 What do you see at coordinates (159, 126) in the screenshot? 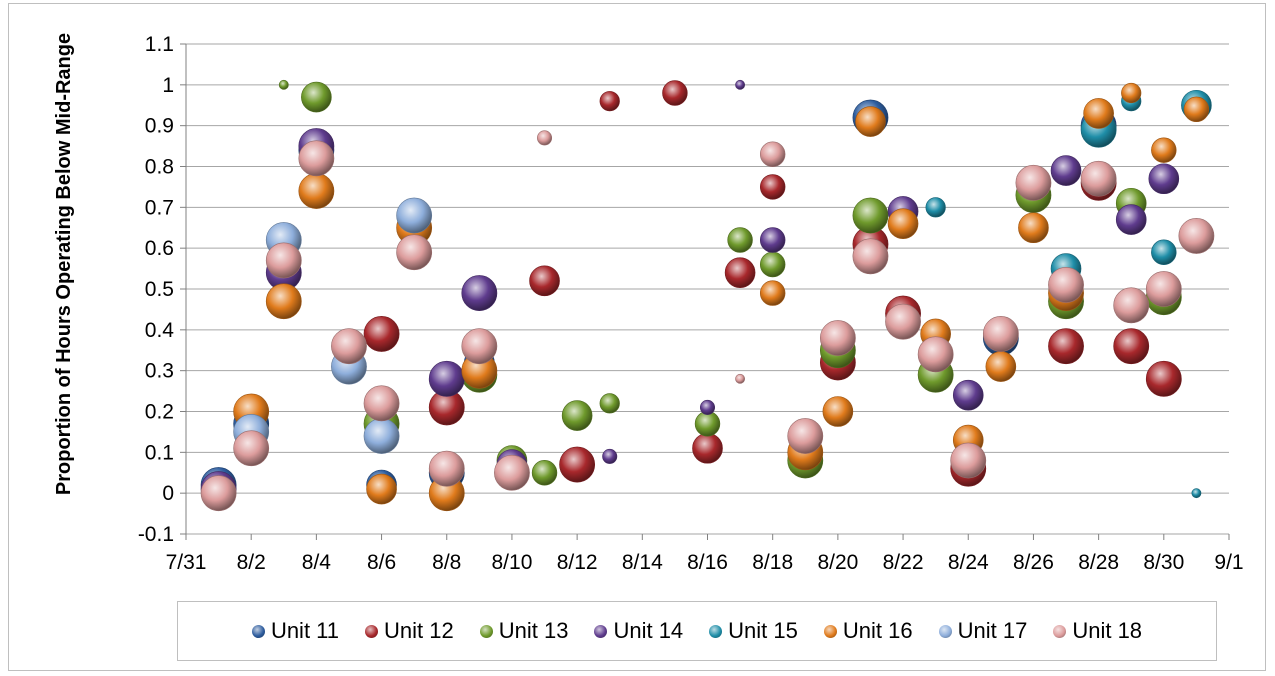
I see `y-tick-label: 0.9` at bounding box center [159, 126].